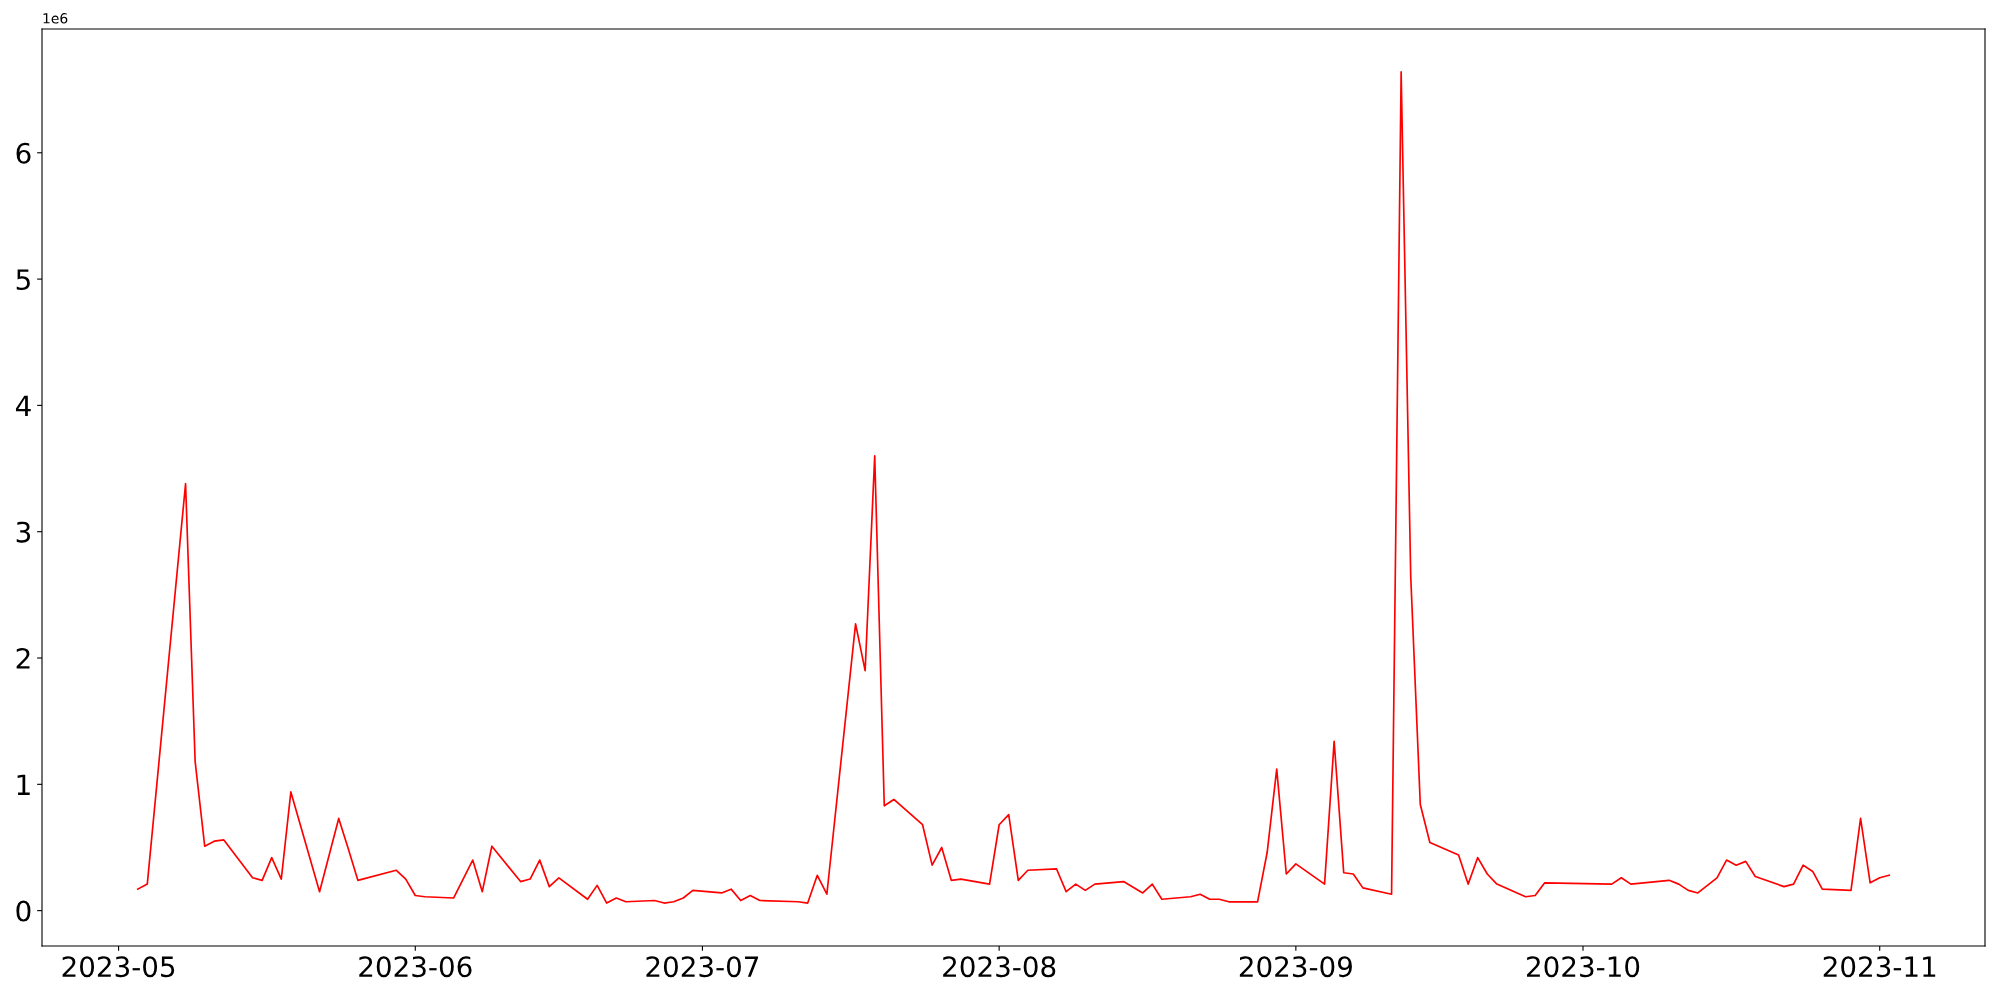  I want to click on y-tick-label: 6, so click(23, 153).